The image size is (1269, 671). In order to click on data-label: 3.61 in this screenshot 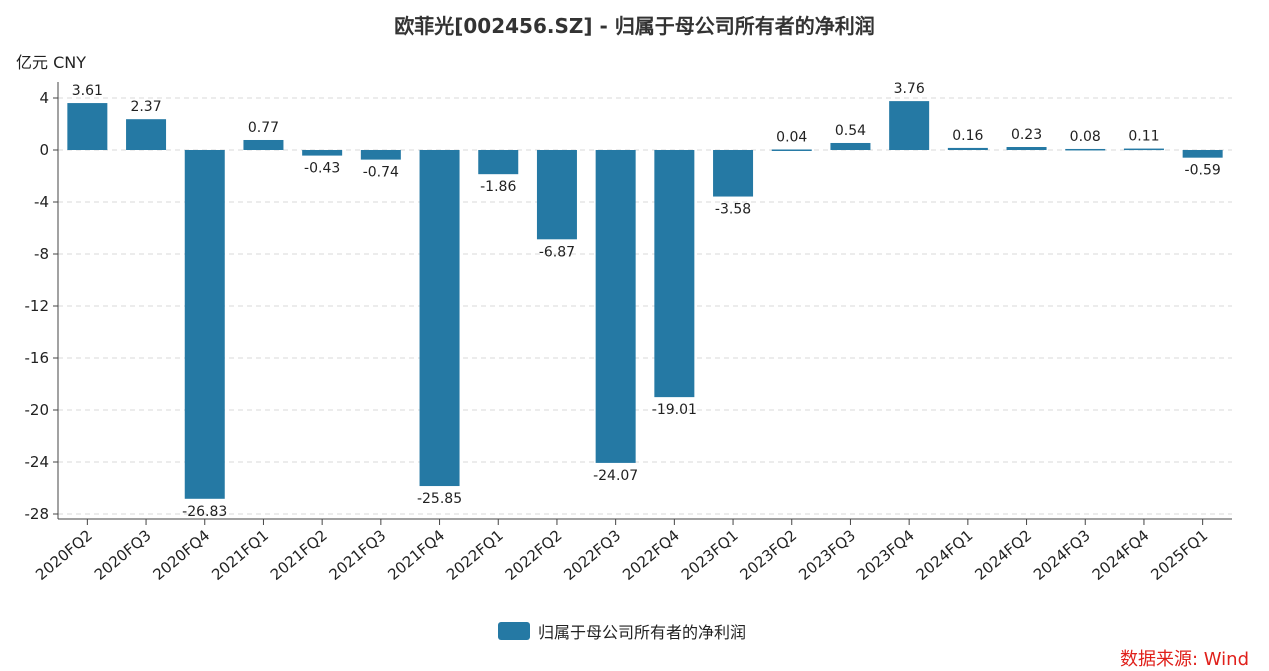, I will do `click(87, 91)`.